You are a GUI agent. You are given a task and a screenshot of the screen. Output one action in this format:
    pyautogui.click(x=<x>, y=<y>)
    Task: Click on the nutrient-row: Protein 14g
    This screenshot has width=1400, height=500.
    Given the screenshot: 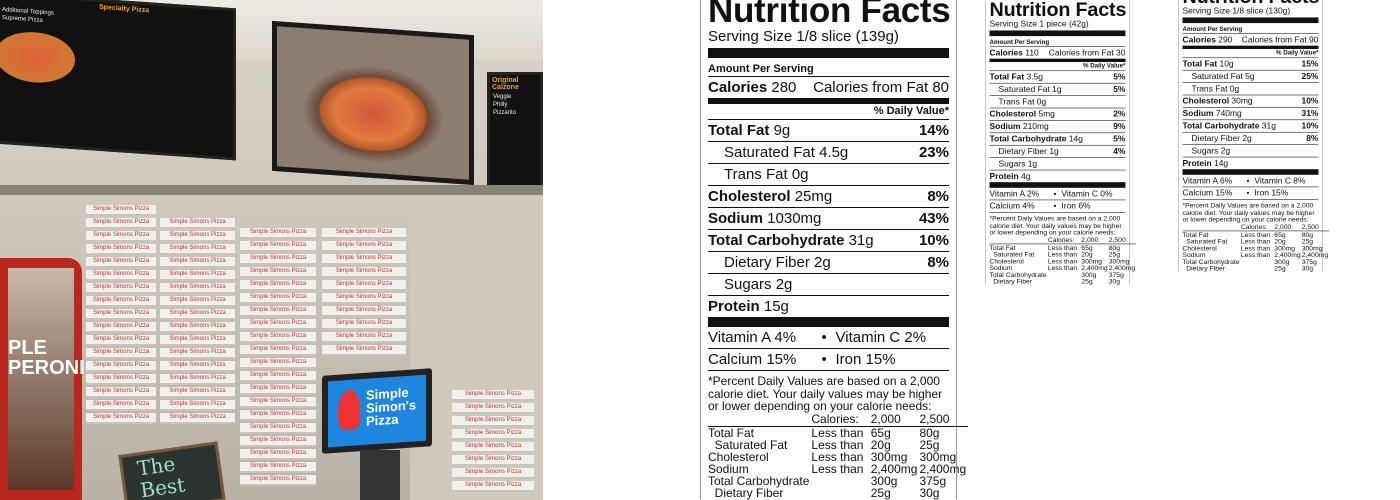 What is the action you would take?
    pyautogui.click(x=1250, y=162)
    